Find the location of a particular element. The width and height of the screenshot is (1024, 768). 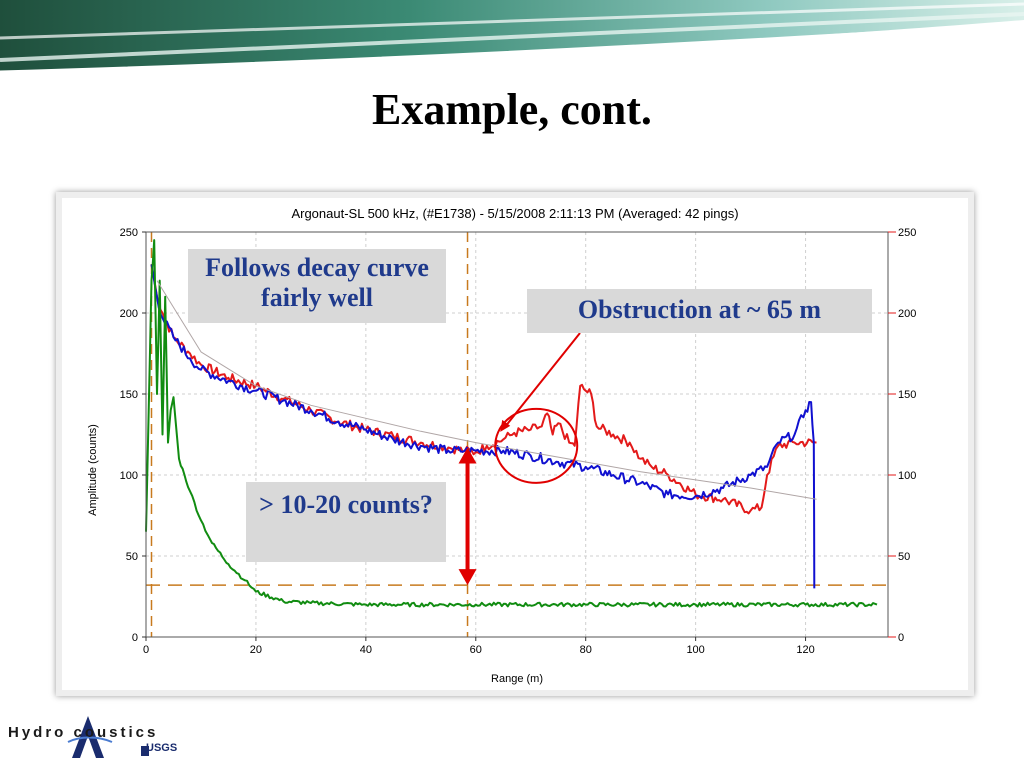

callout-decay: Follows decay curve fairly well is located at coordinates (317, 286).